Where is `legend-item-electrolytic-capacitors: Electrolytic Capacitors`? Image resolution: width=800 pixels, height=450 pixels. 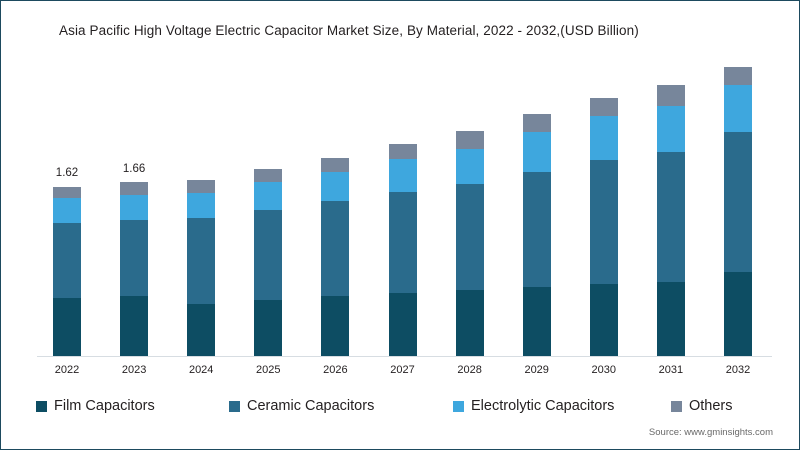
legend-item-electrolytic-capacitors: Electrolytic Capacitors is located at coordinates (533, 406).